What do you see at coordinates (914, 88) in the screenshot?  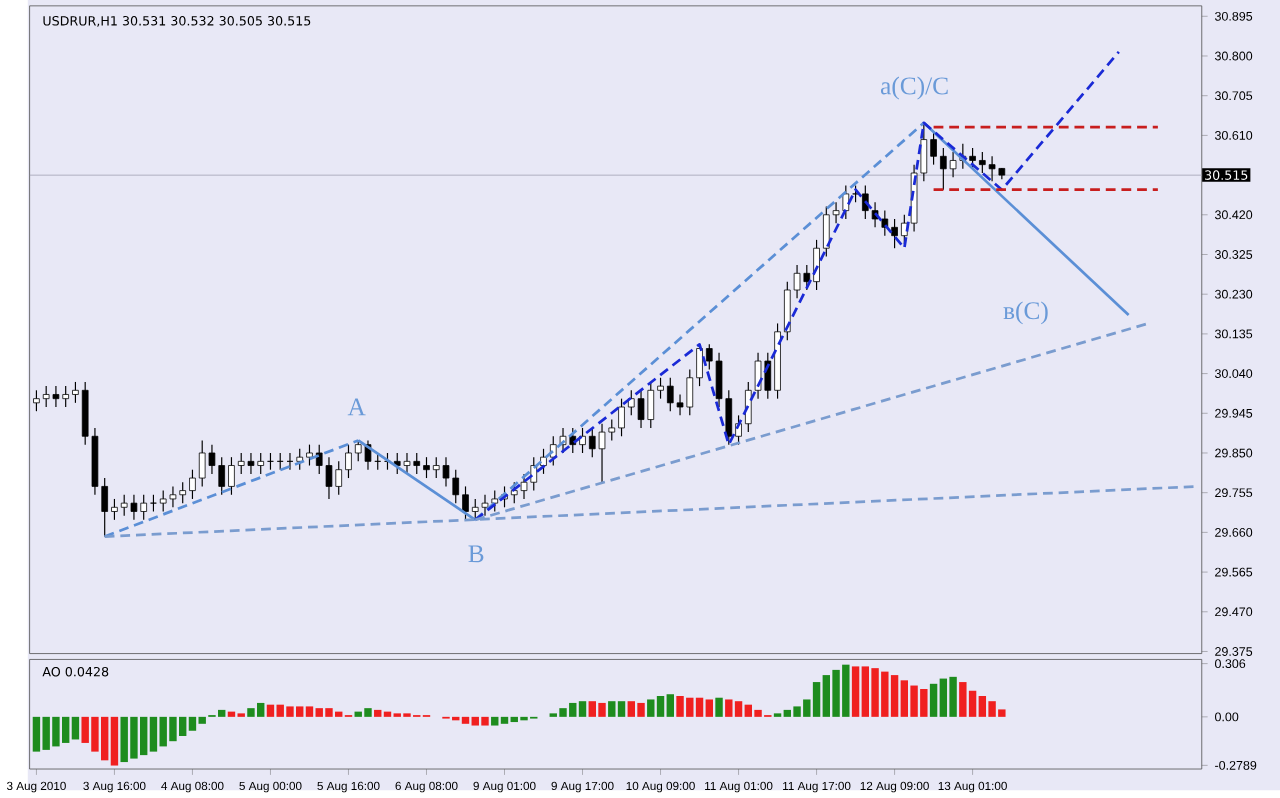 I see `annotation: a(C)/C` at bounding box center [914, 88].